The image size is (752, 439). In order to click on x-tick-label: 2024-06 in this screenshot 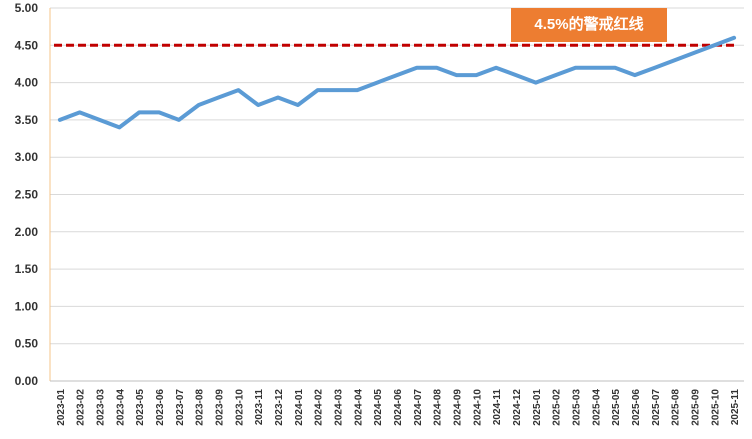, I will do `click(398, 407)`.